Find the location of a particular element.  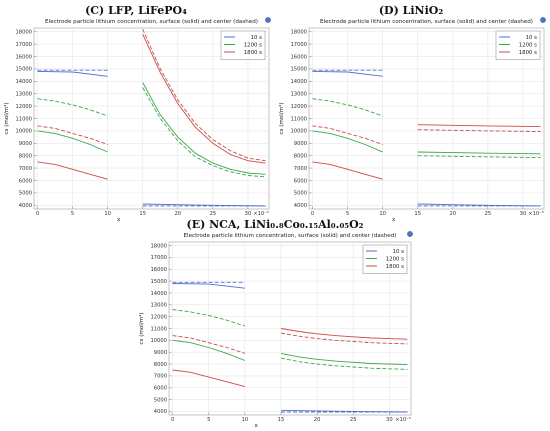

y-axis-label: cs (mol/m³) is located at coordinates (141, 328).